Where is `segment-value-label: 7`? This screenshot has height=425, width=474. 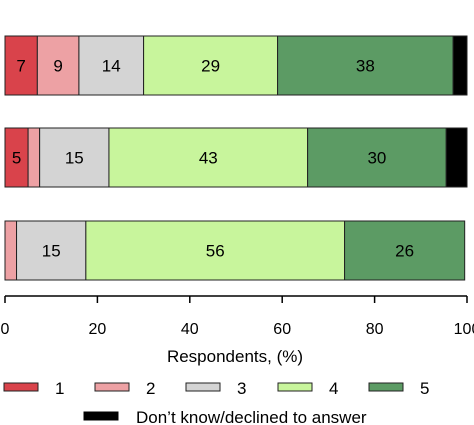
segment-value-label: 7 is located at coordinates (20, 66).